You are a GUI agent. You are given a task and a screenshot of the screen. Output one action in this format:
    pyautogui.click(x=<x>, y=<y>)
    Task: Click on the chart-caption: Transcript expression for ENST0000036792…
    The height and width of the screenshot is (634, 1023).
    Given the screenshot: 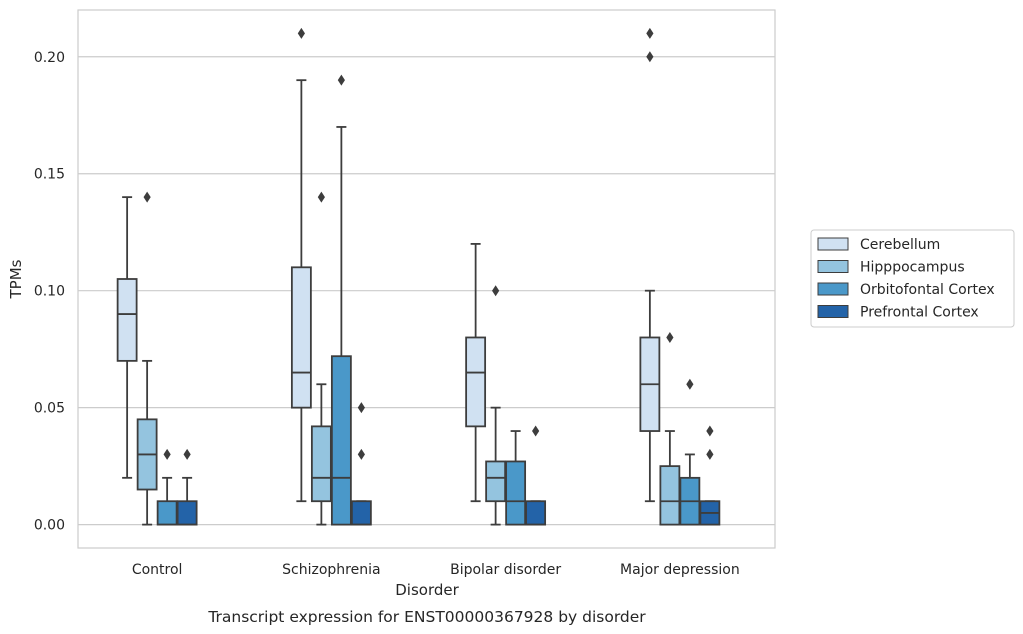 What is the action you would take?
    pyautogui.click(x=426, y=617)
    